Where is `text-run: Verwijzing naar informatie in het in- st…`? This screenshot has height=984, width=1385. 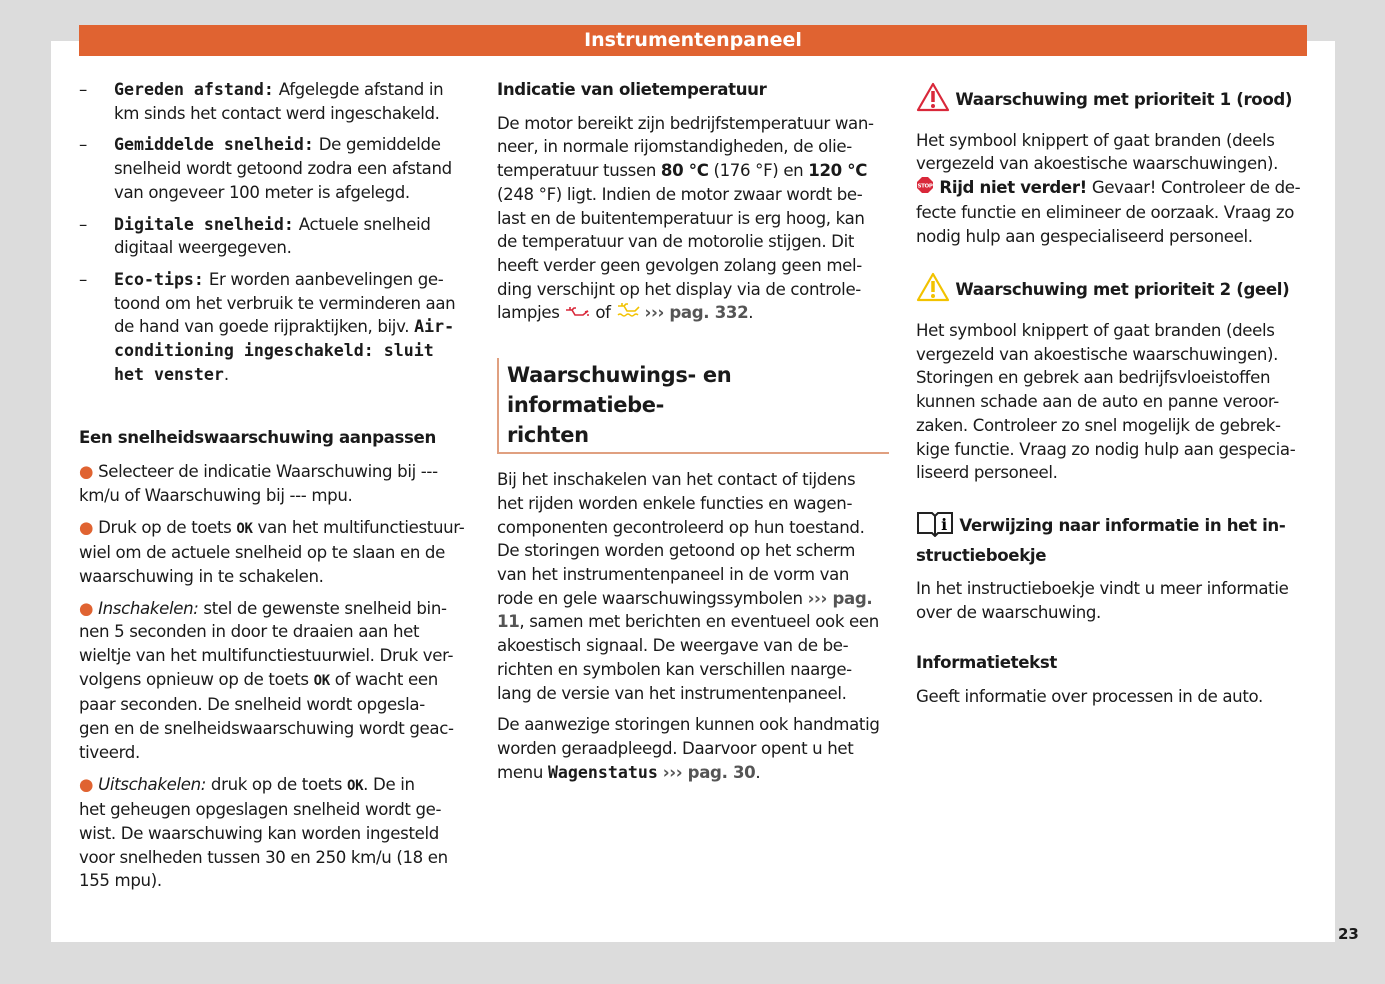
text-run: Verwijzing naar informatie in het in- st… is located at coordinates (1101, 540).